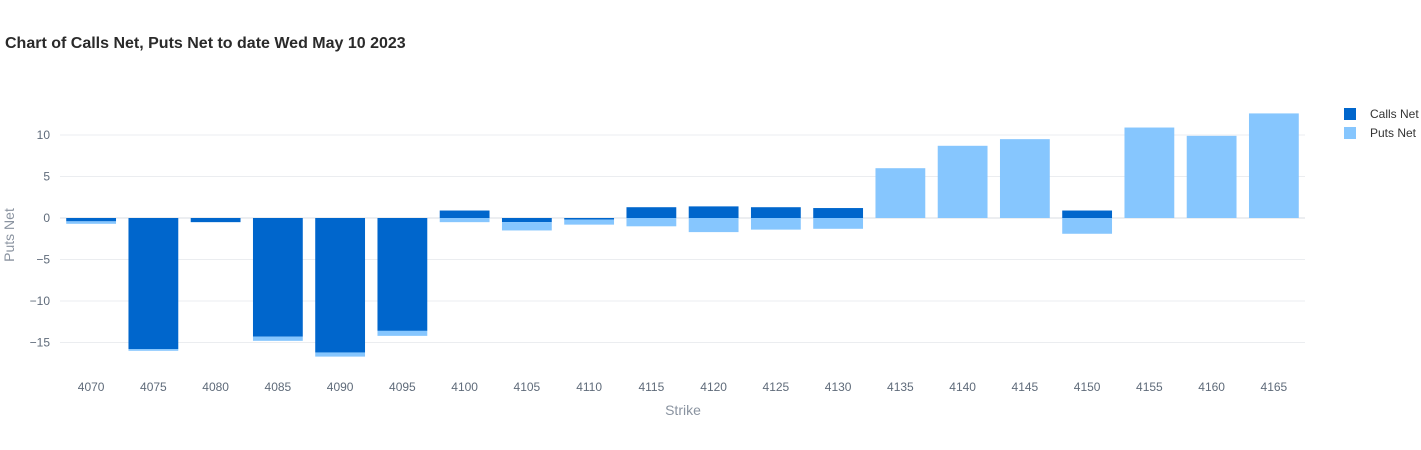  Describe the element at coordinates (651, 387) in the screenshot. I see `x-tick-label: 4115` at that location.